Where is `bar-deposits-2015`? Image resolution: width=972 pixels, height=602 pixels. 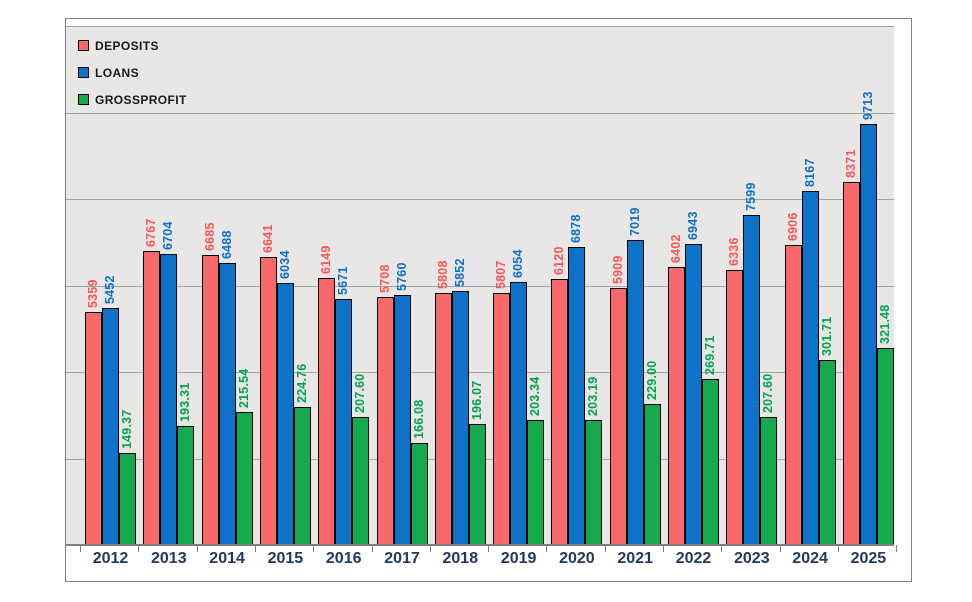 bar-deposits-2015 is located at coordinates (268, 400).